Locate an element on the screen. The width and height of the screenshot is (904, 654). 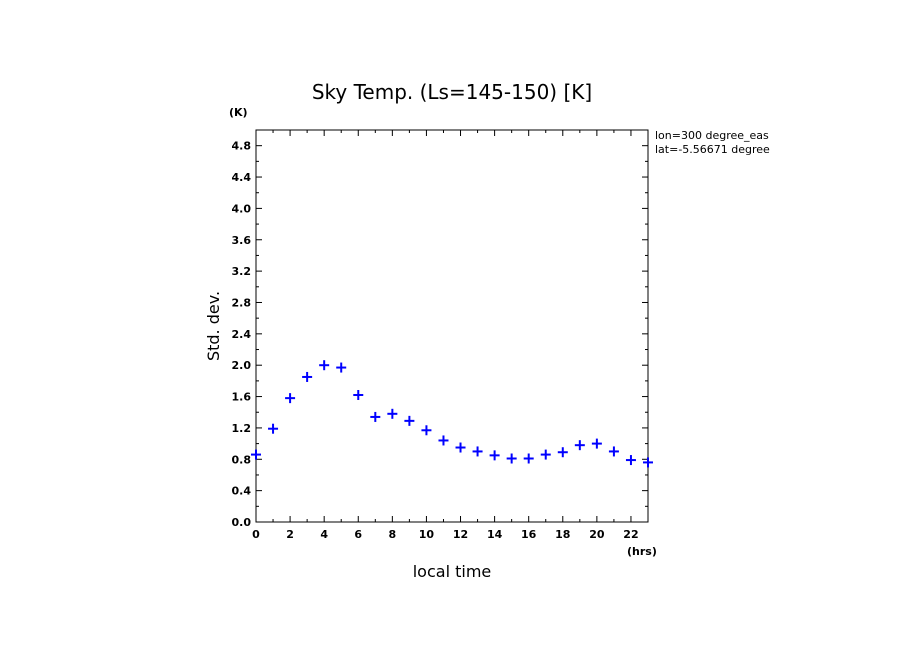
data-markers is located at coordinates (452, 414).